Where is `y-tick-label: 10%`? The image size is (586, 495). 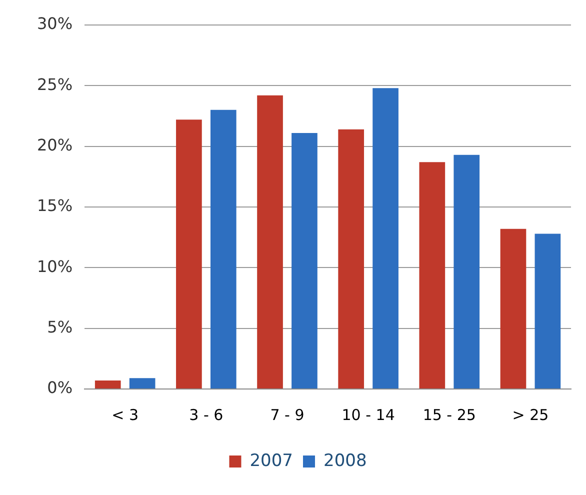 y-tick-label: 10% is located at coordinates (55, 266).